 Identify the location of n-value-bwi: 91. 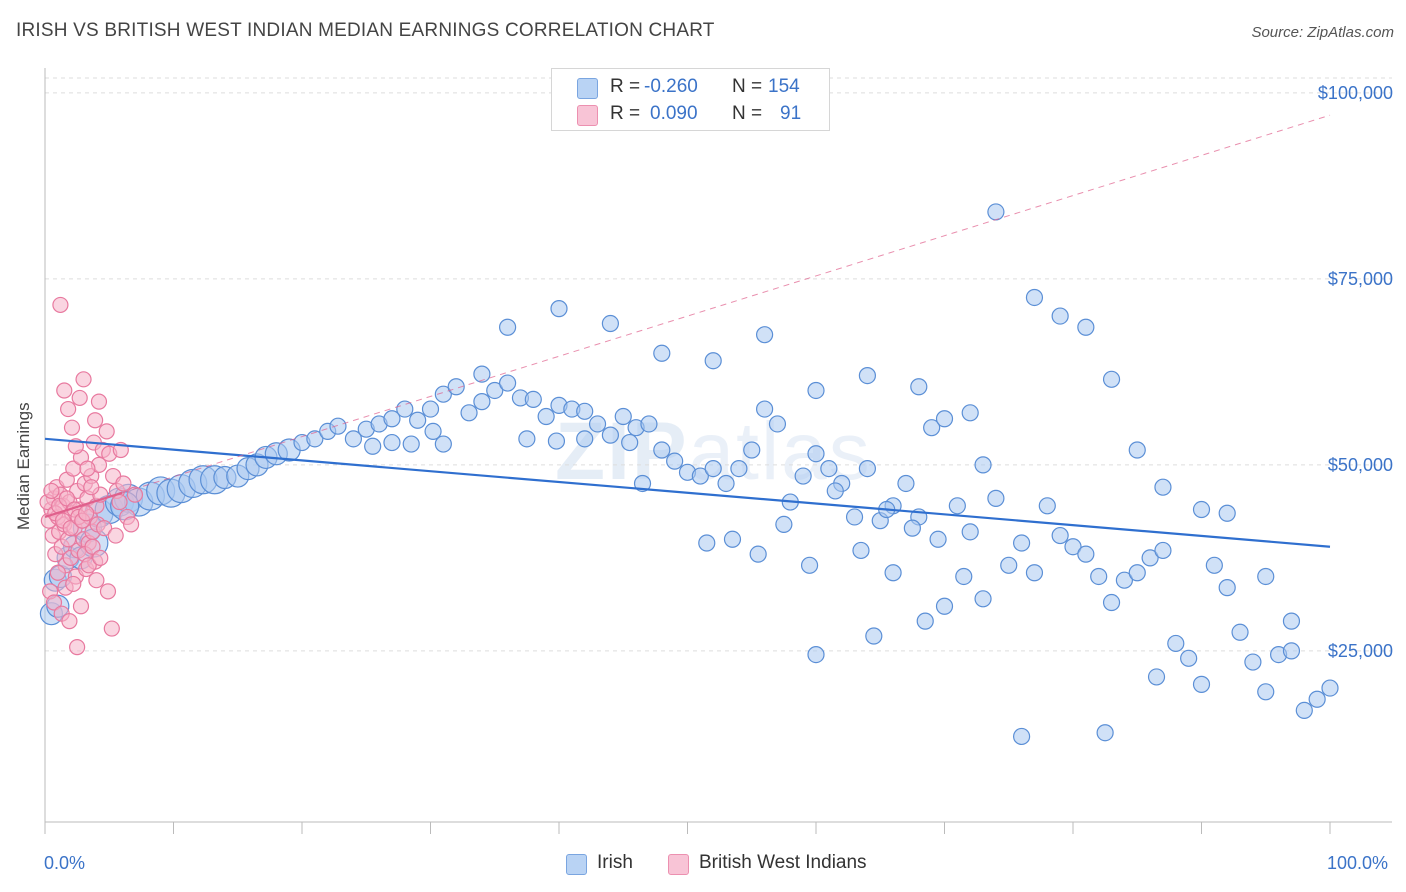
(791, 113).